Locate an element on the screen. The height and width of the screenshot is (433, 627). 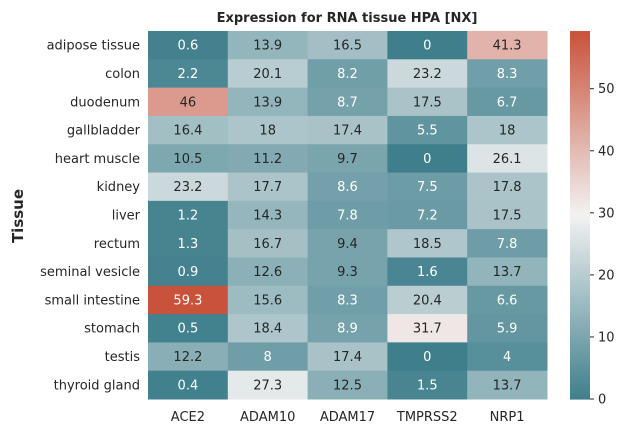
cell-value-label: 59.3 is located at coordinates (187, 300).